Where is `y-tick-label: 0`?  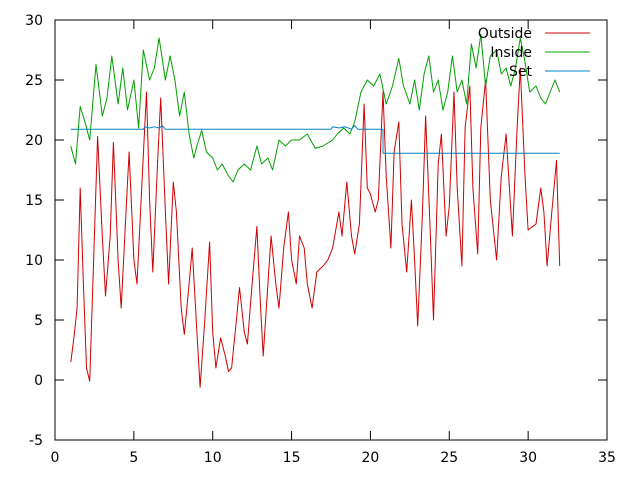
y-tick-label: 0 is located at coordinates (38, 381).